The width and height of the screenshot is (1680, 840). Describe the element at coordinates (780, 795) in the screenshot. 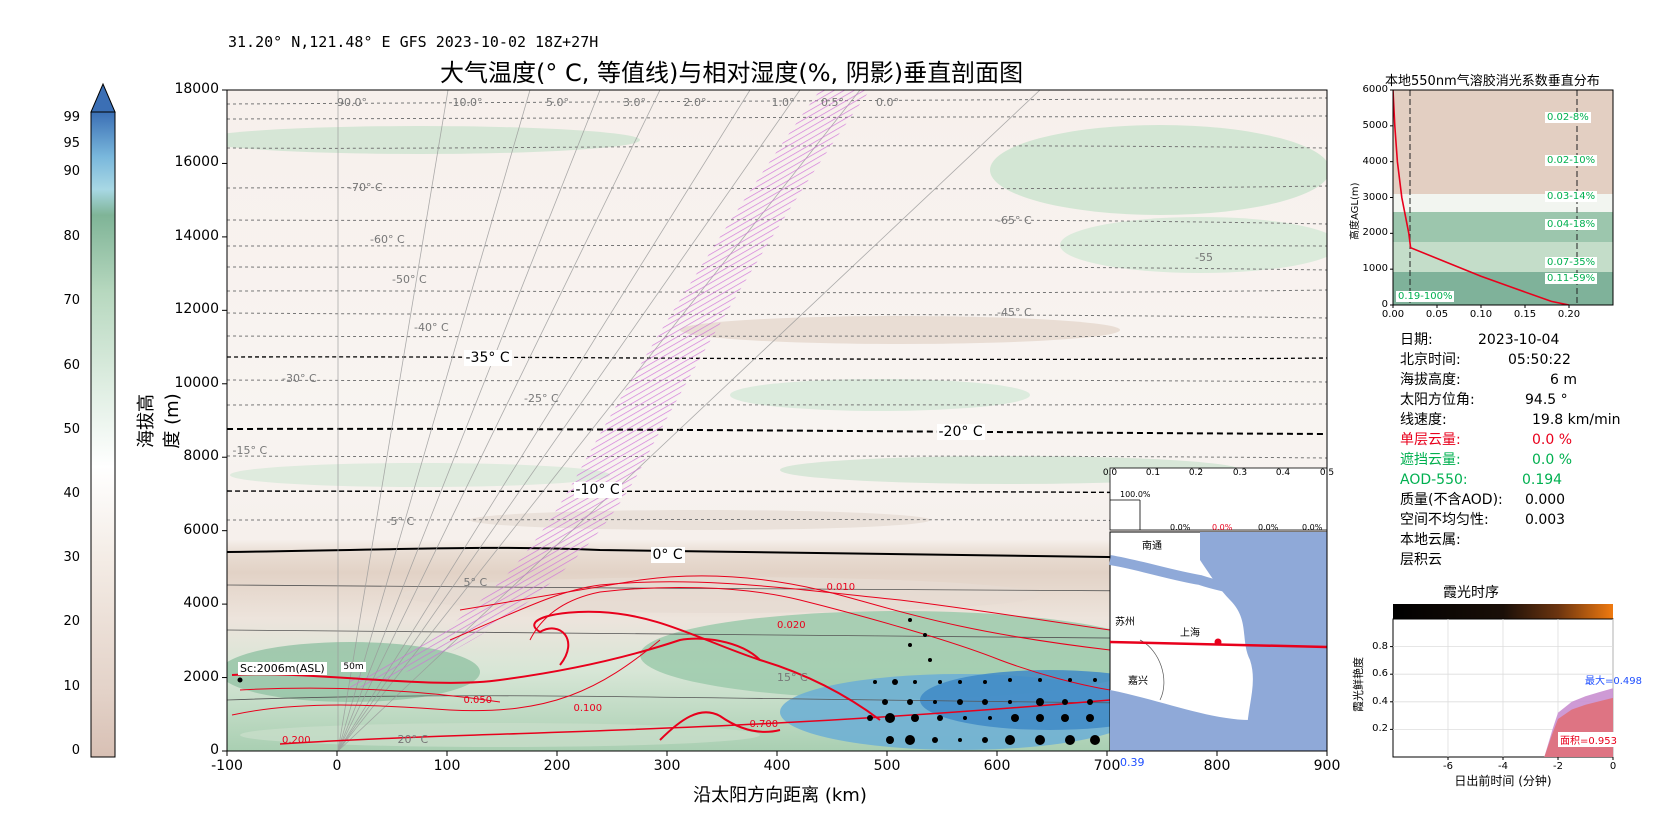

I see `x-axis-label: 沿太阳方向距离 (km)` at that location.